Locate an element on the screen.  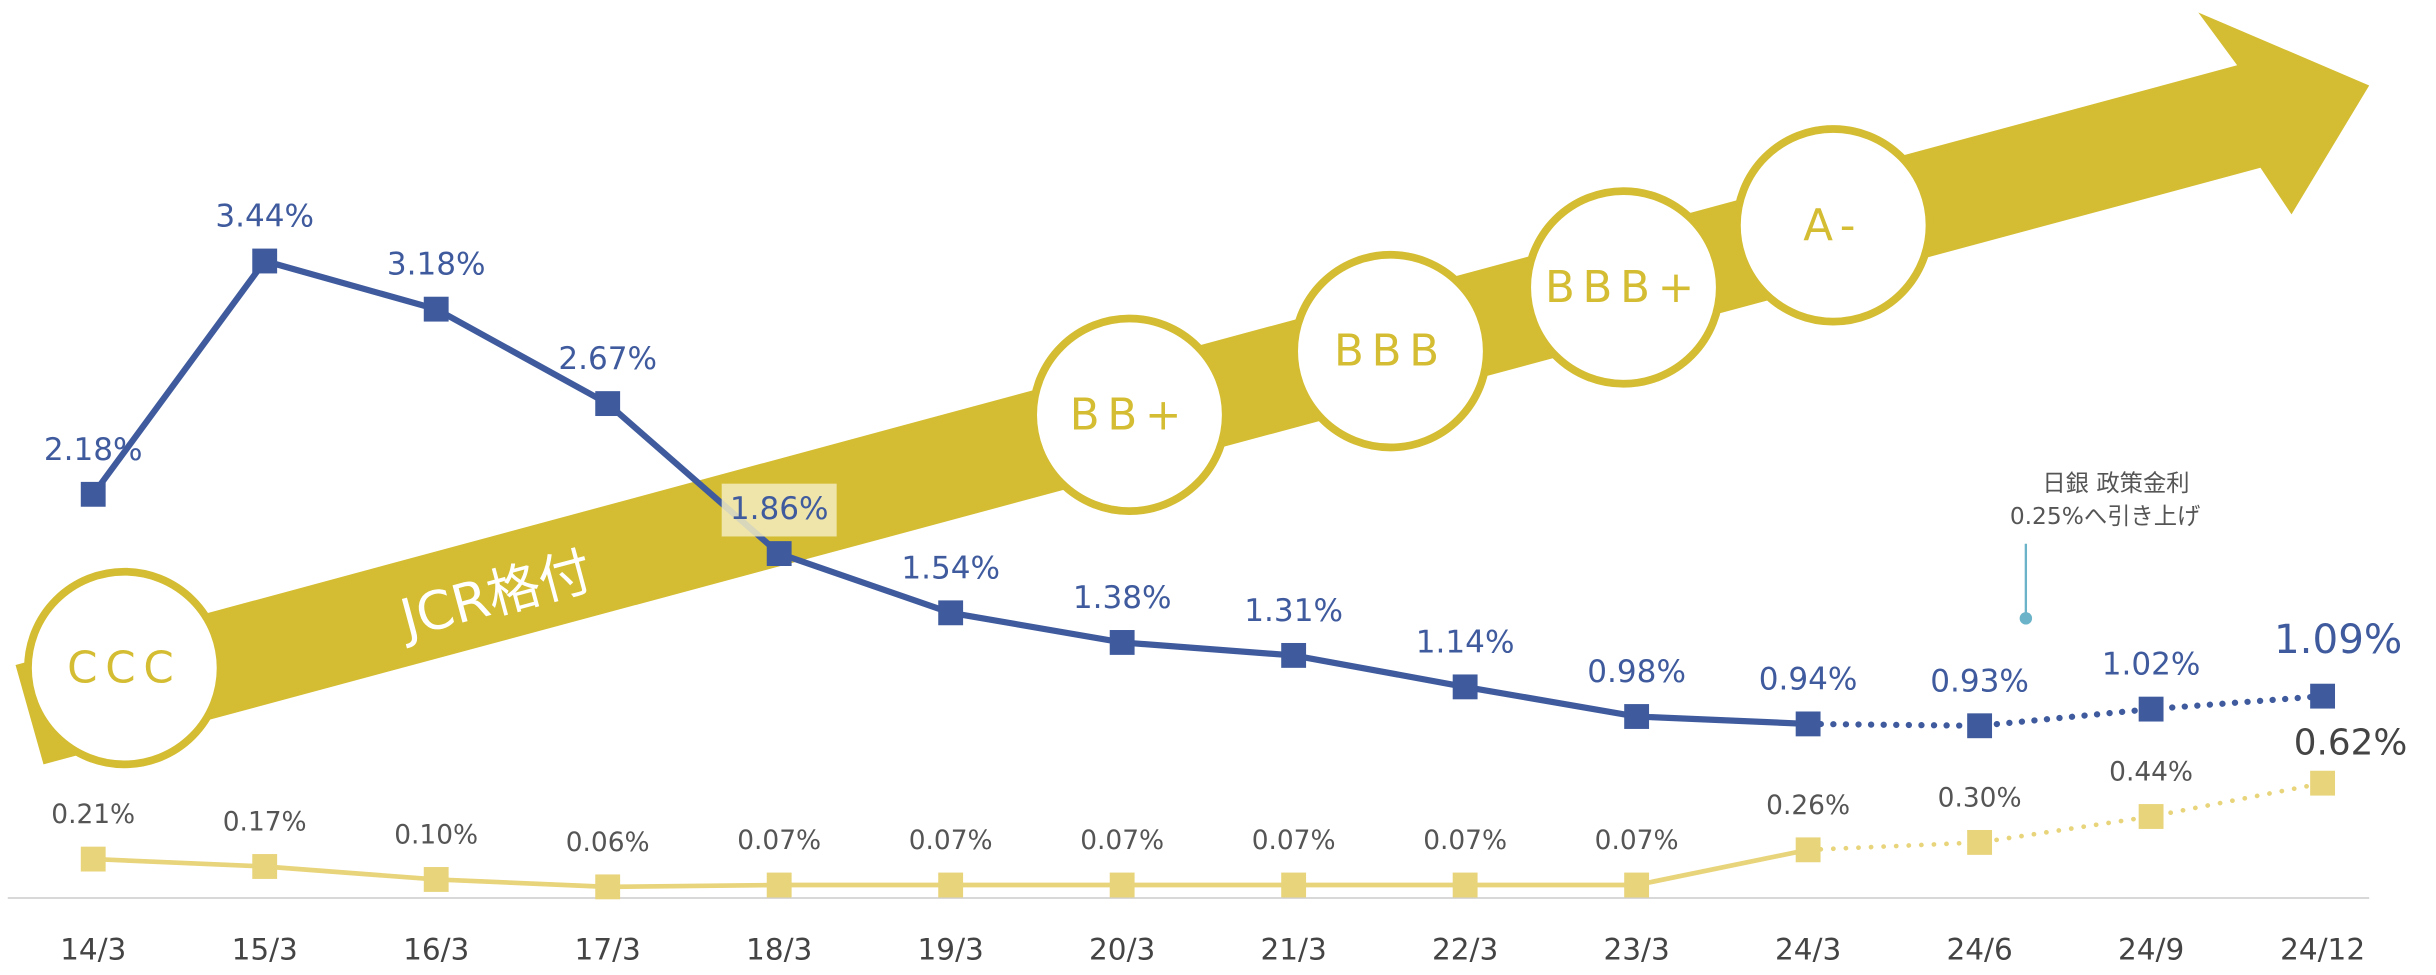
data-label: 0.21% is located at coordinates (93, 814).